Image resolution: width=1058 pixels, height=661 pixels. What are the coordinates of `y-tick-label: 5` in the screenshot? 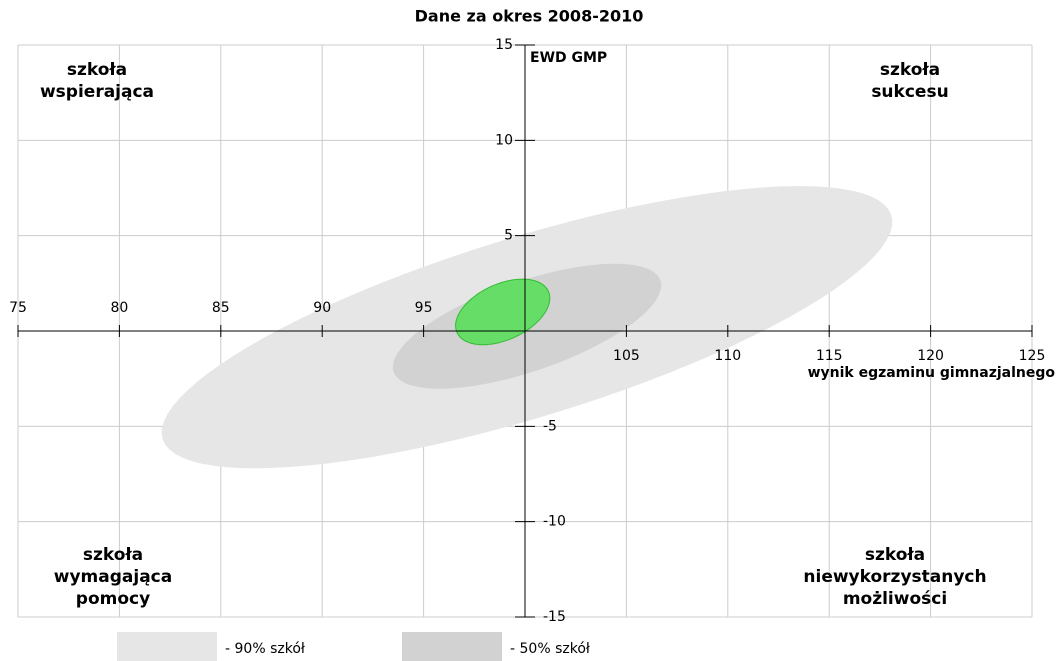 It's located at (508, 236).